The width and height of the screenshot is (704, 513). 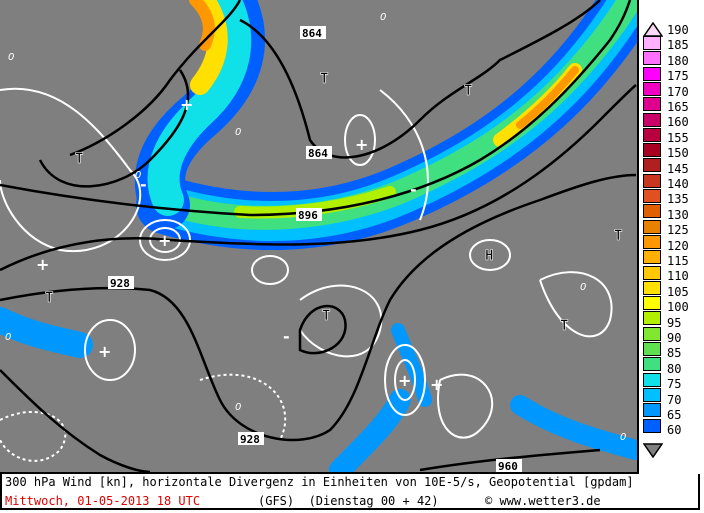 What do you see at coordinates (103, 501) in the screenshot?
I see `valid-time: Mittwoch, 01-05-2013 18 UTC` at bounding box center [103, 501].